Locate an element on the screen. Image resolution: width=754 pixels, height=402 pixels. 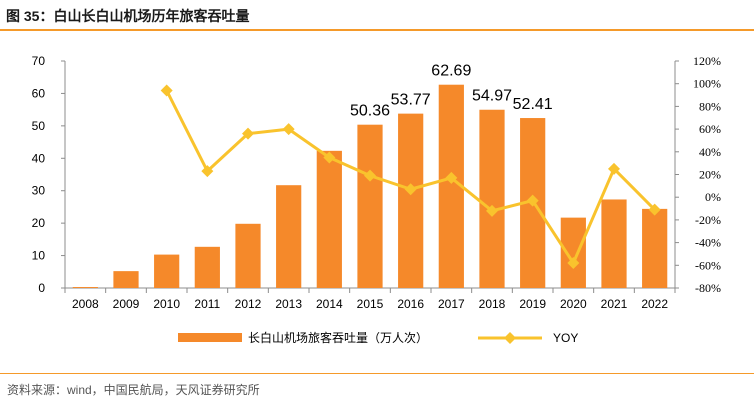
legend: 长白山机场旅客吞吐量（万人次） YOY is located at coordinates (378, 337).